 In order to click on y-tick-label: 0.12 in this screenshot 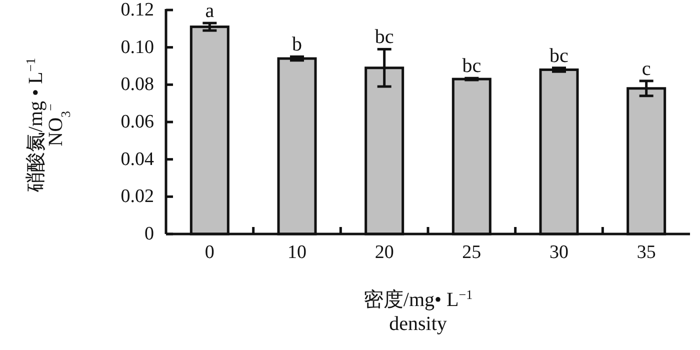, I will do `click(137, 10)`.